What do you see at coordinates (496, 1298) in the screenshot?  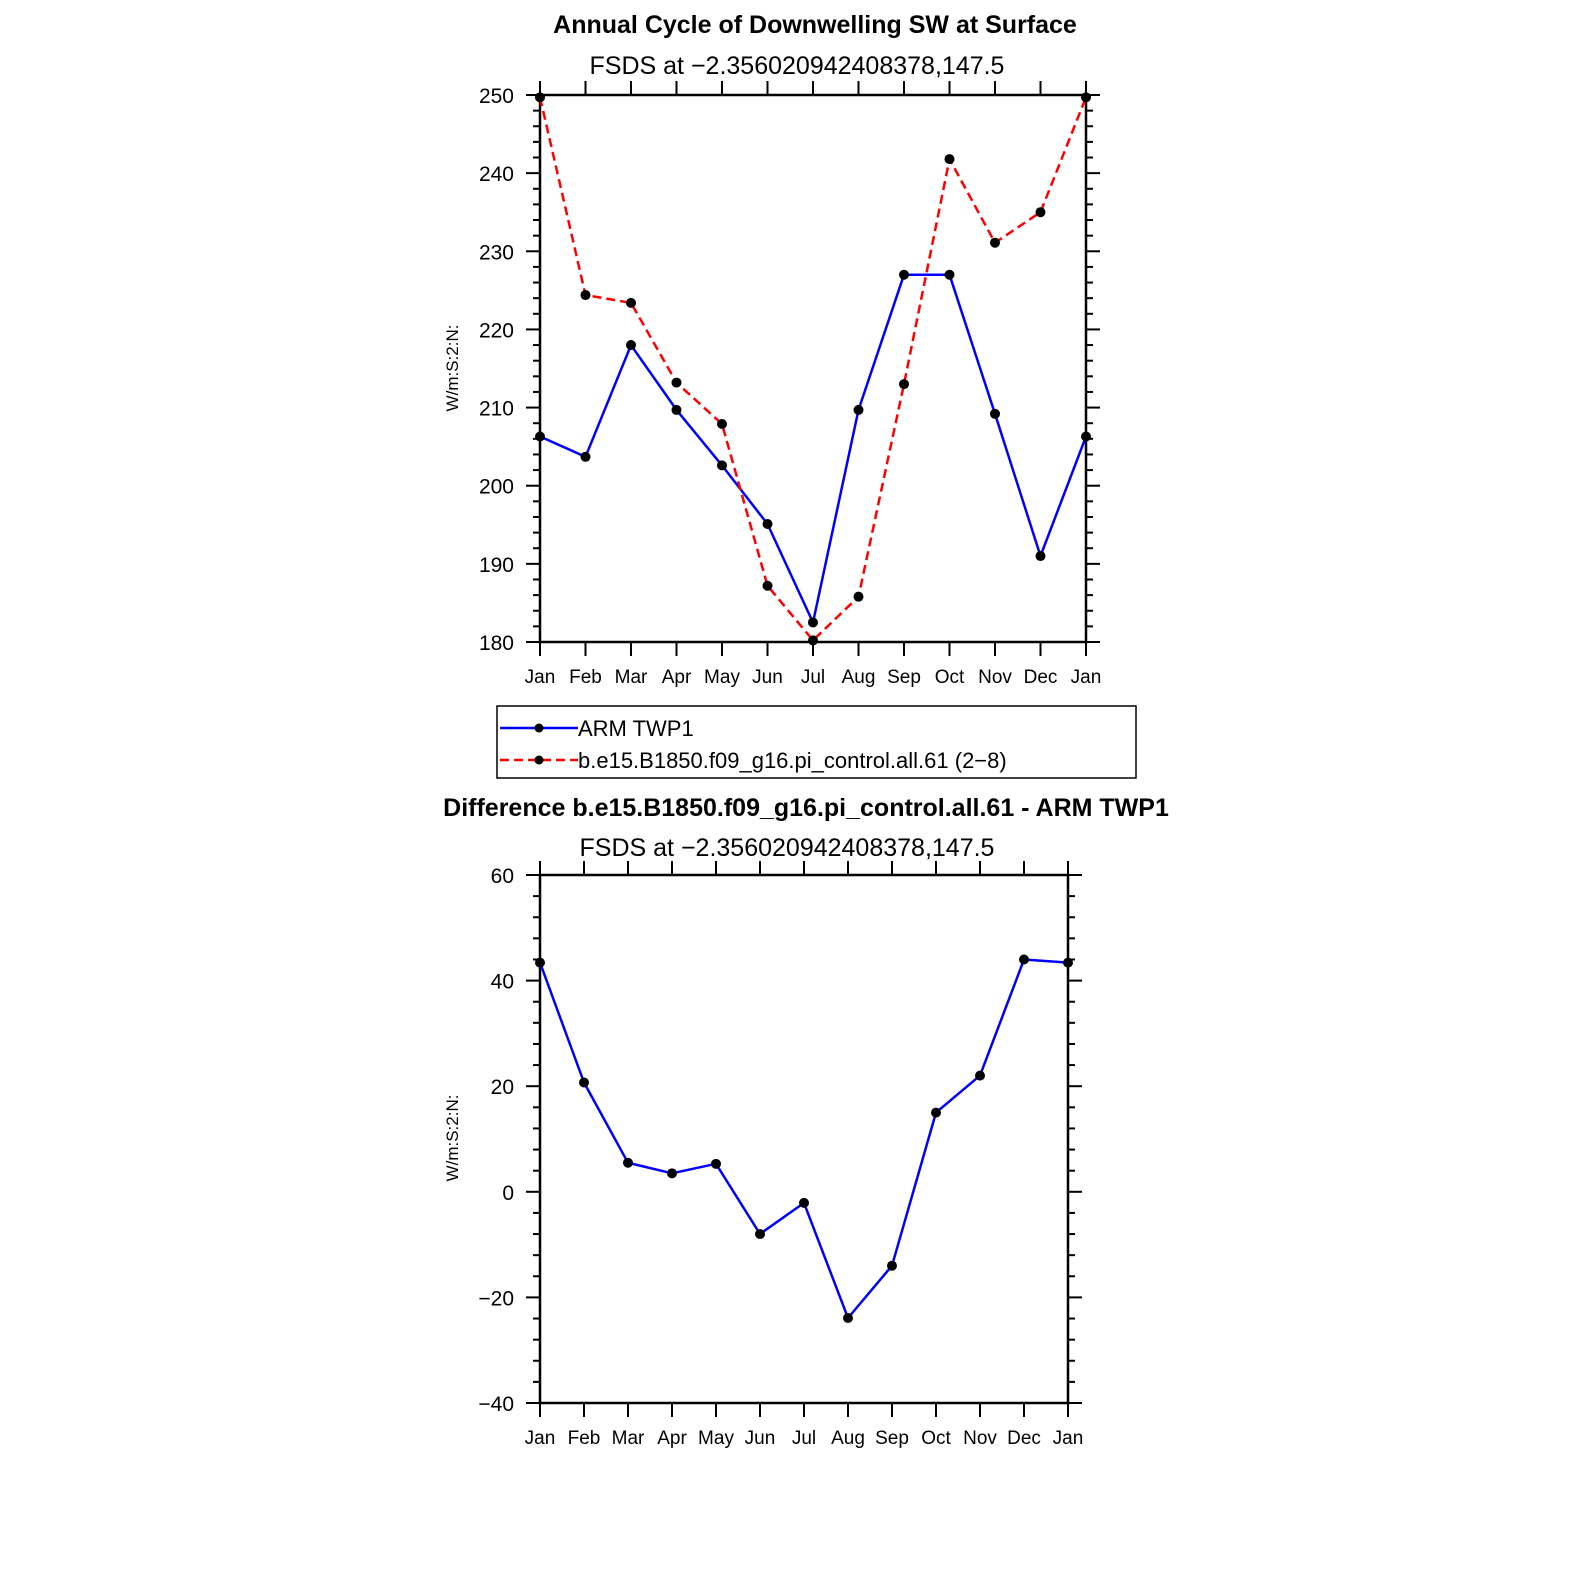 I see `y-tick-label: −20` at bounding box center [496, 1298].